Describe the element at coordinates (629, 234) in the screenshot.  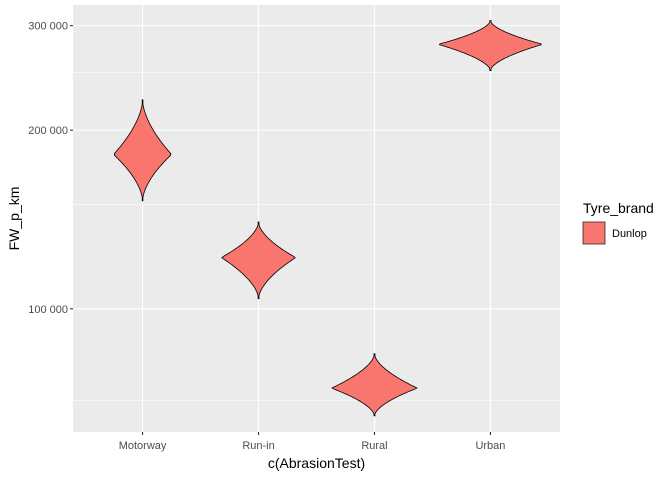
I see `legend-label-dunlop: Dunlop` at that location.